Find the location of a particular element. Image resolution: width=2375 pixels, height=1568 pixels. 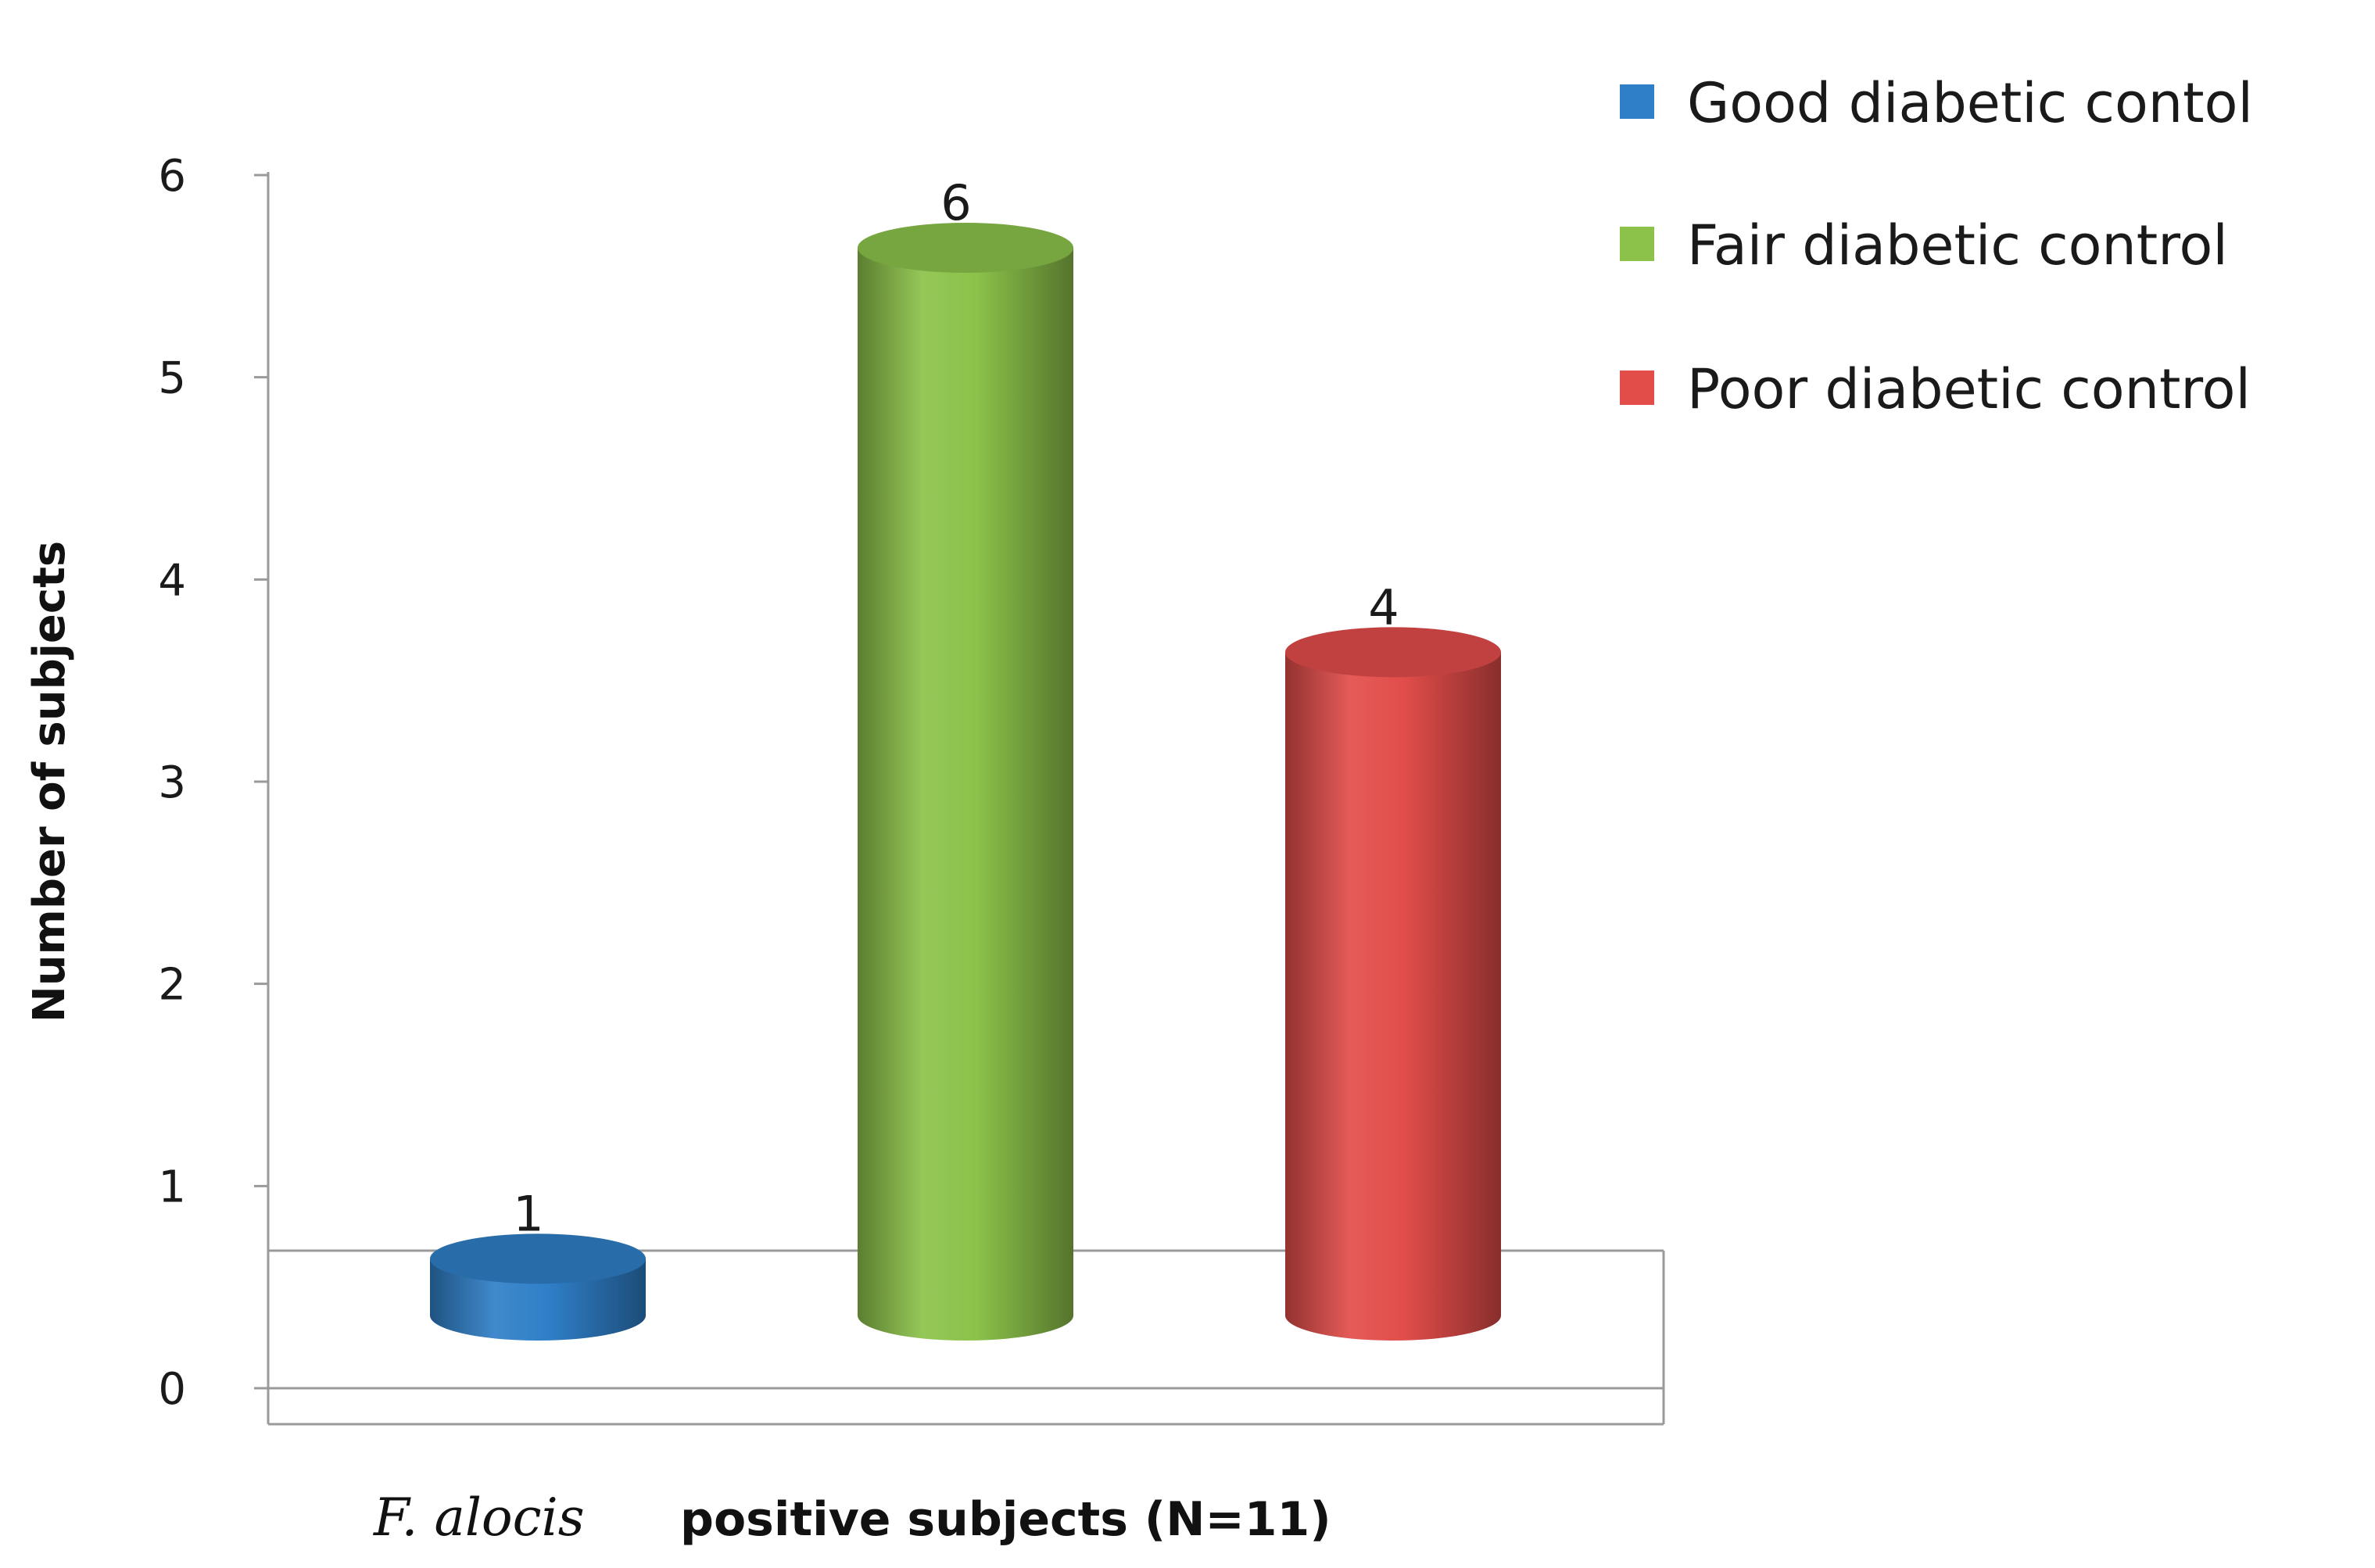

y-axis-title: Number of subjects is located at coordinates (49, 781).